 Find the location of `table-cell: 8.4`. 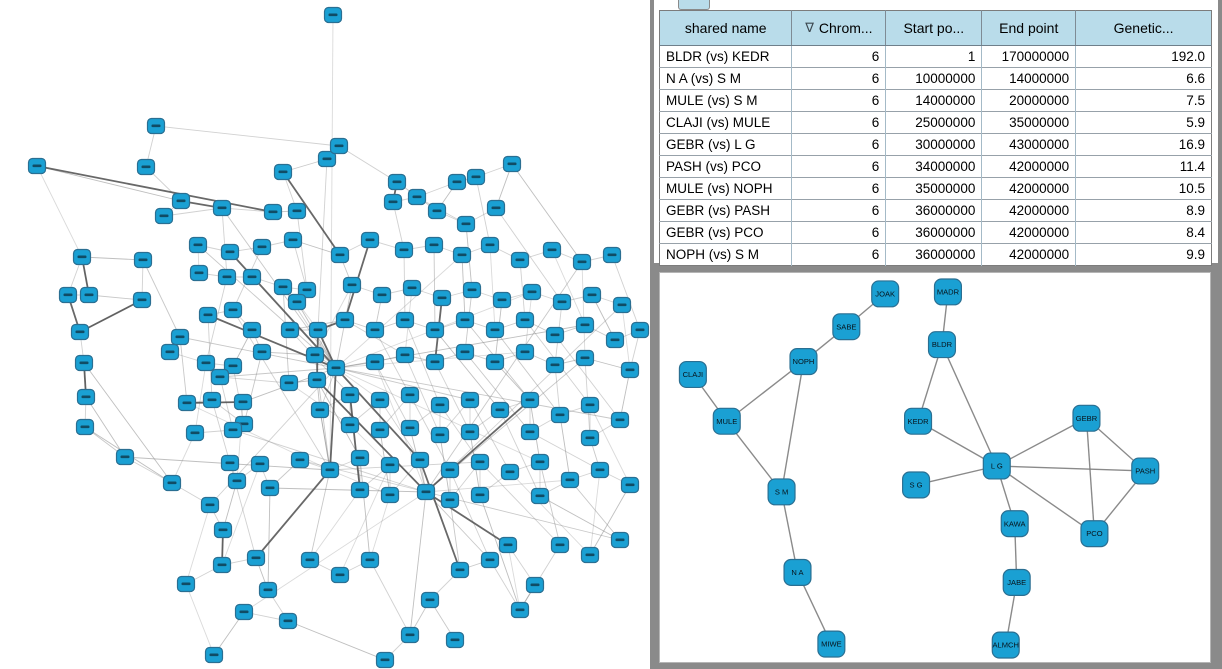

table-cell: 8.4 is located at coordinates (1143, 232).